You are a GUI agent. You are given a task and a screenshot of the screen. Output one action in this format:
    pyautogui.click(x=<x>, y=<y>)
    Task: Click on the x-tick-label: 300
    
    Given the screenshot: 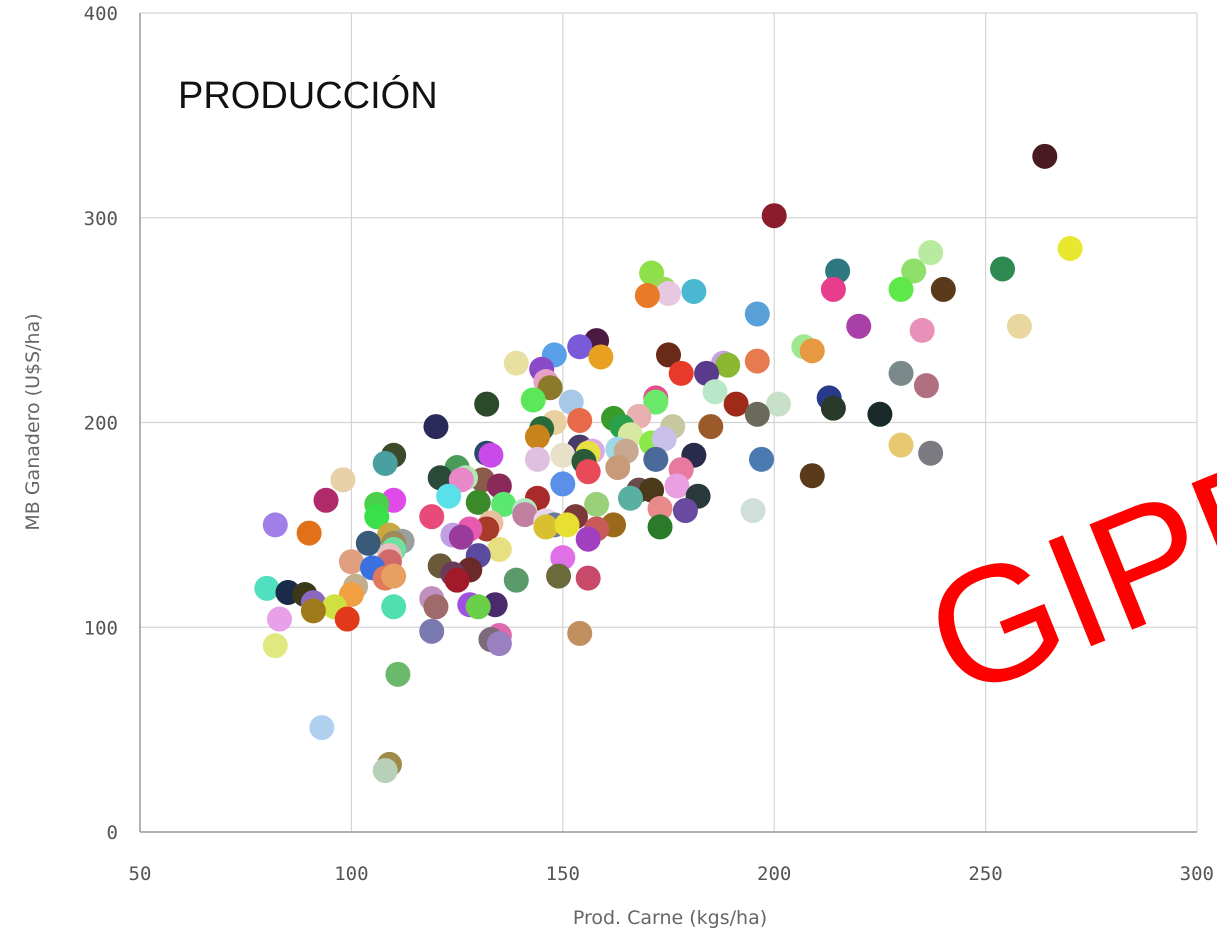 What is the action you would take?
    pyautogui.click(x=1197, y=874)
    